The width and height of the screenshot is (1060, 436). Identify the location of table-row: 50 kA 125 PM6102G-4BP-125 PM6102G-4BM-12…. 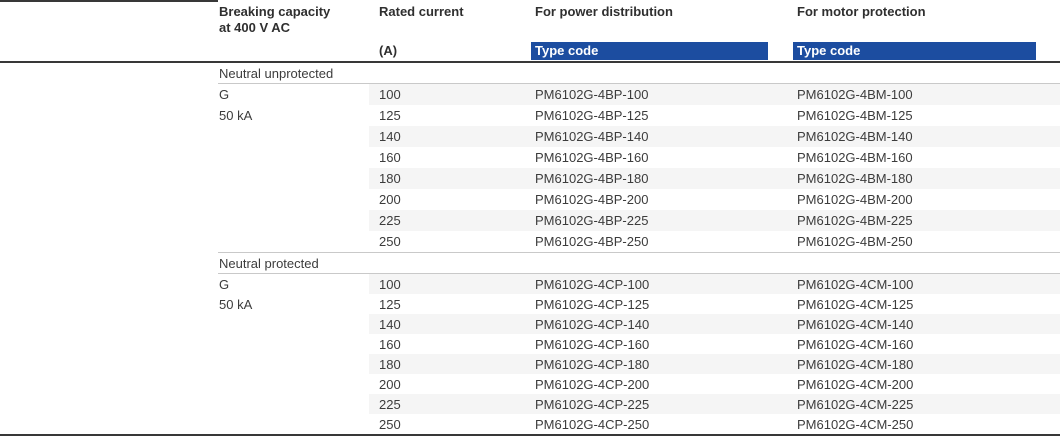
(530, 115).